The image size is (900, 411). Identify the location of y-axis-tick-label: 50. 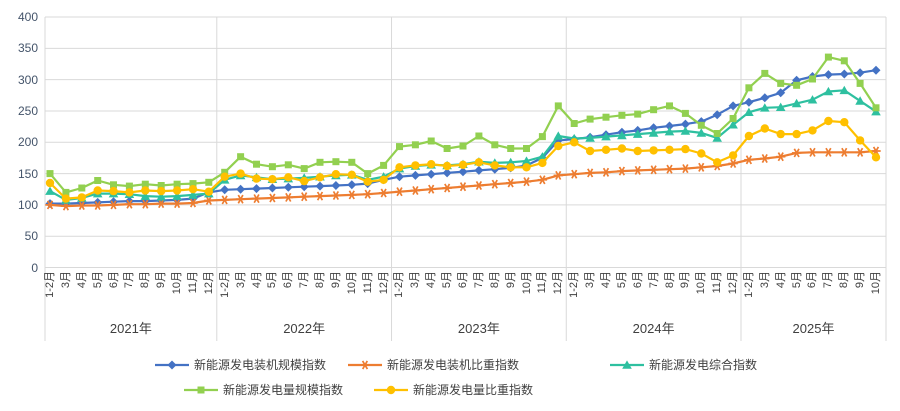
(31, 236).